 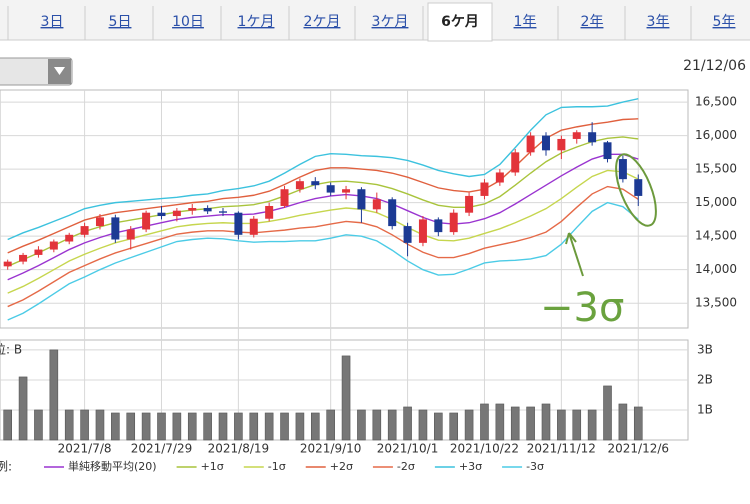 I want to click on x-tick-label: 2021/12/6, so click(x=639, y=449).